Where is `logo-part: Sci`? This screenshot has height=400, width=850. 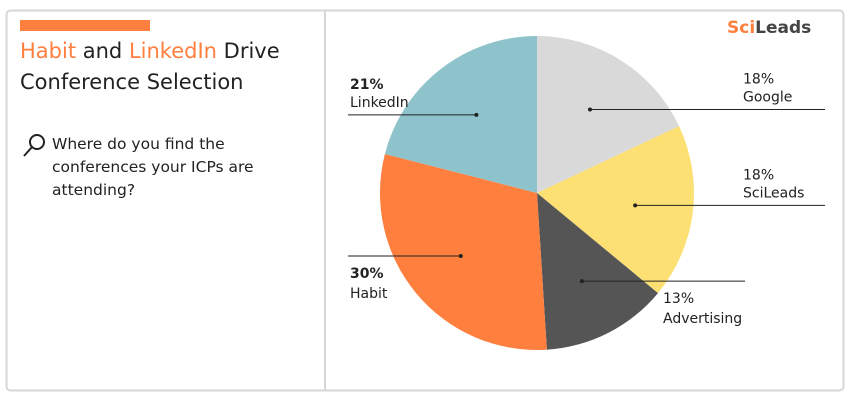
logo-part: Sci is located at coordinates (741, 28).